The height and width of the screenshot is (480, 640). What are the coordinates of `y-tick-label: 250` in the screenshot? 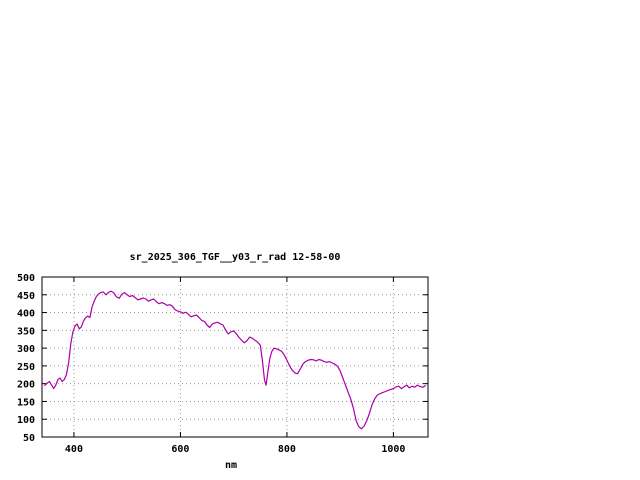 It's located at (26, 367).